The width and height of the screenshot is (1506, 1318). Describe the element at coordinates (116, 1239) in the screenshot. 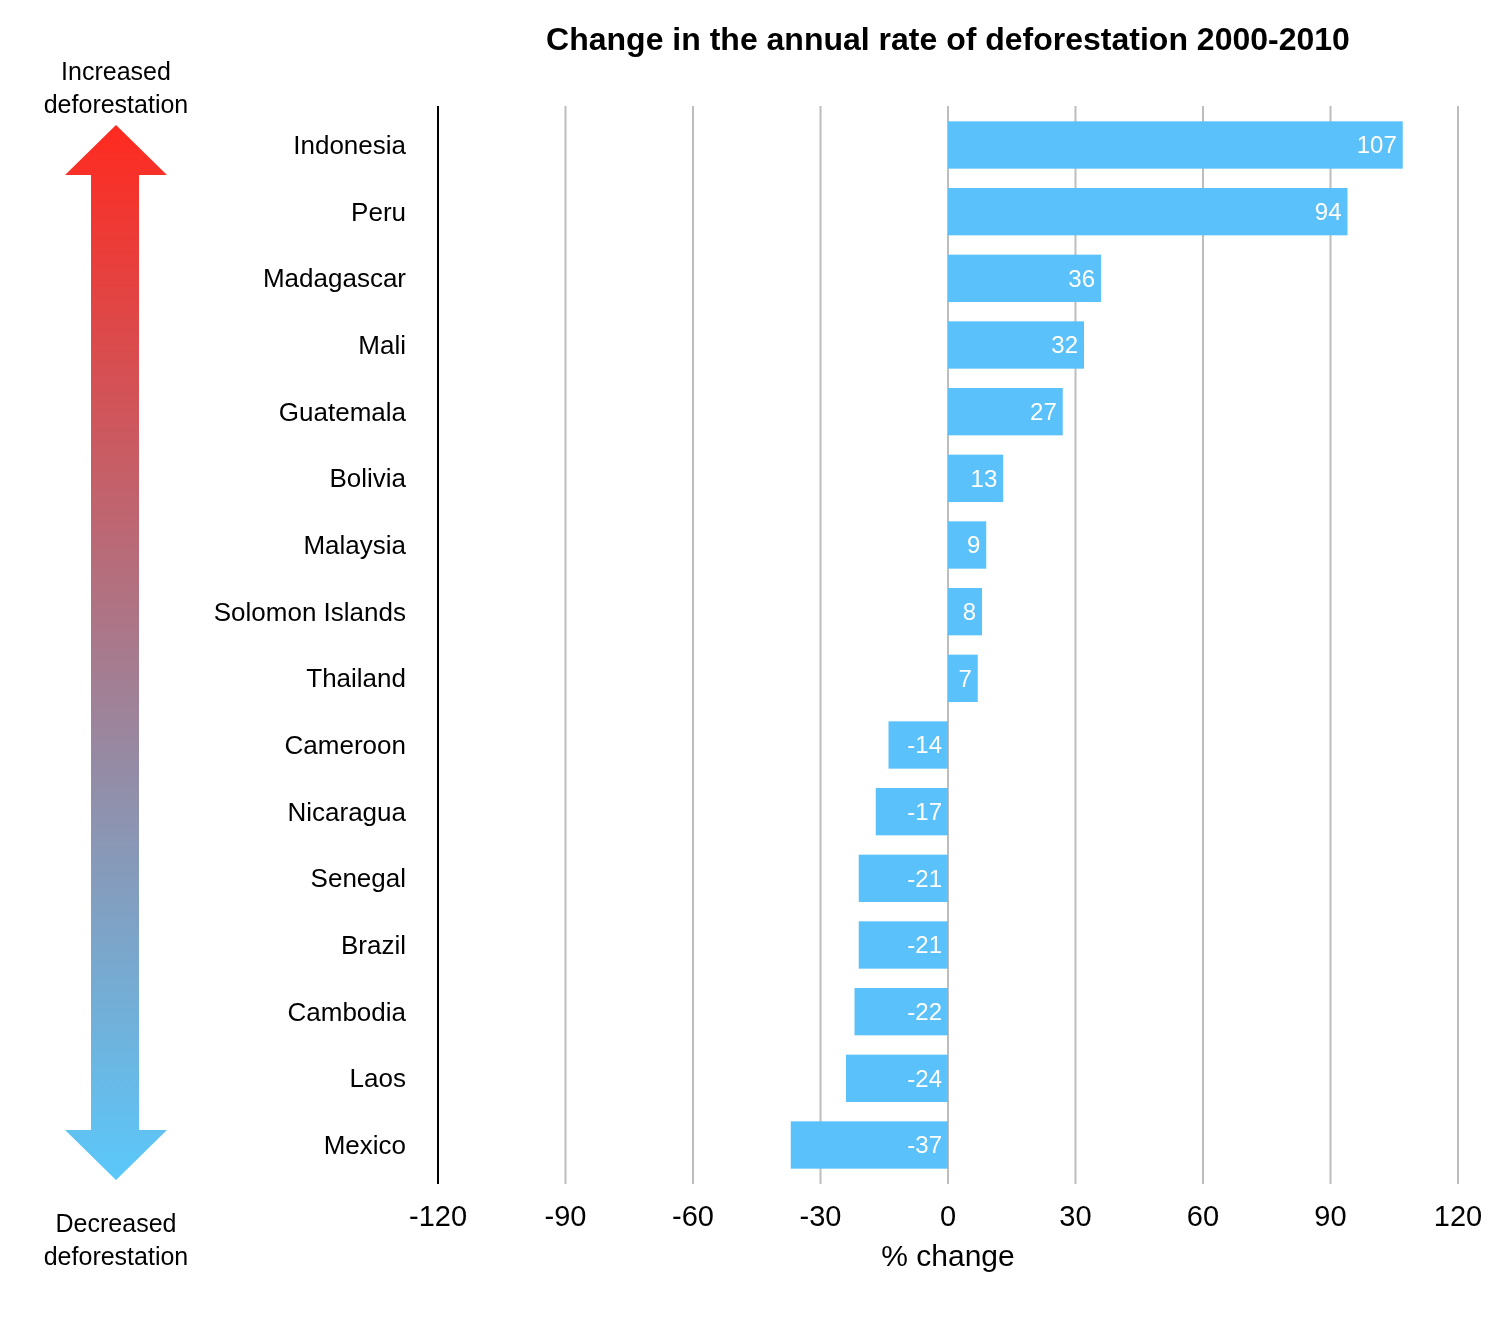

I see `text: Decreased deforestation` at that location.